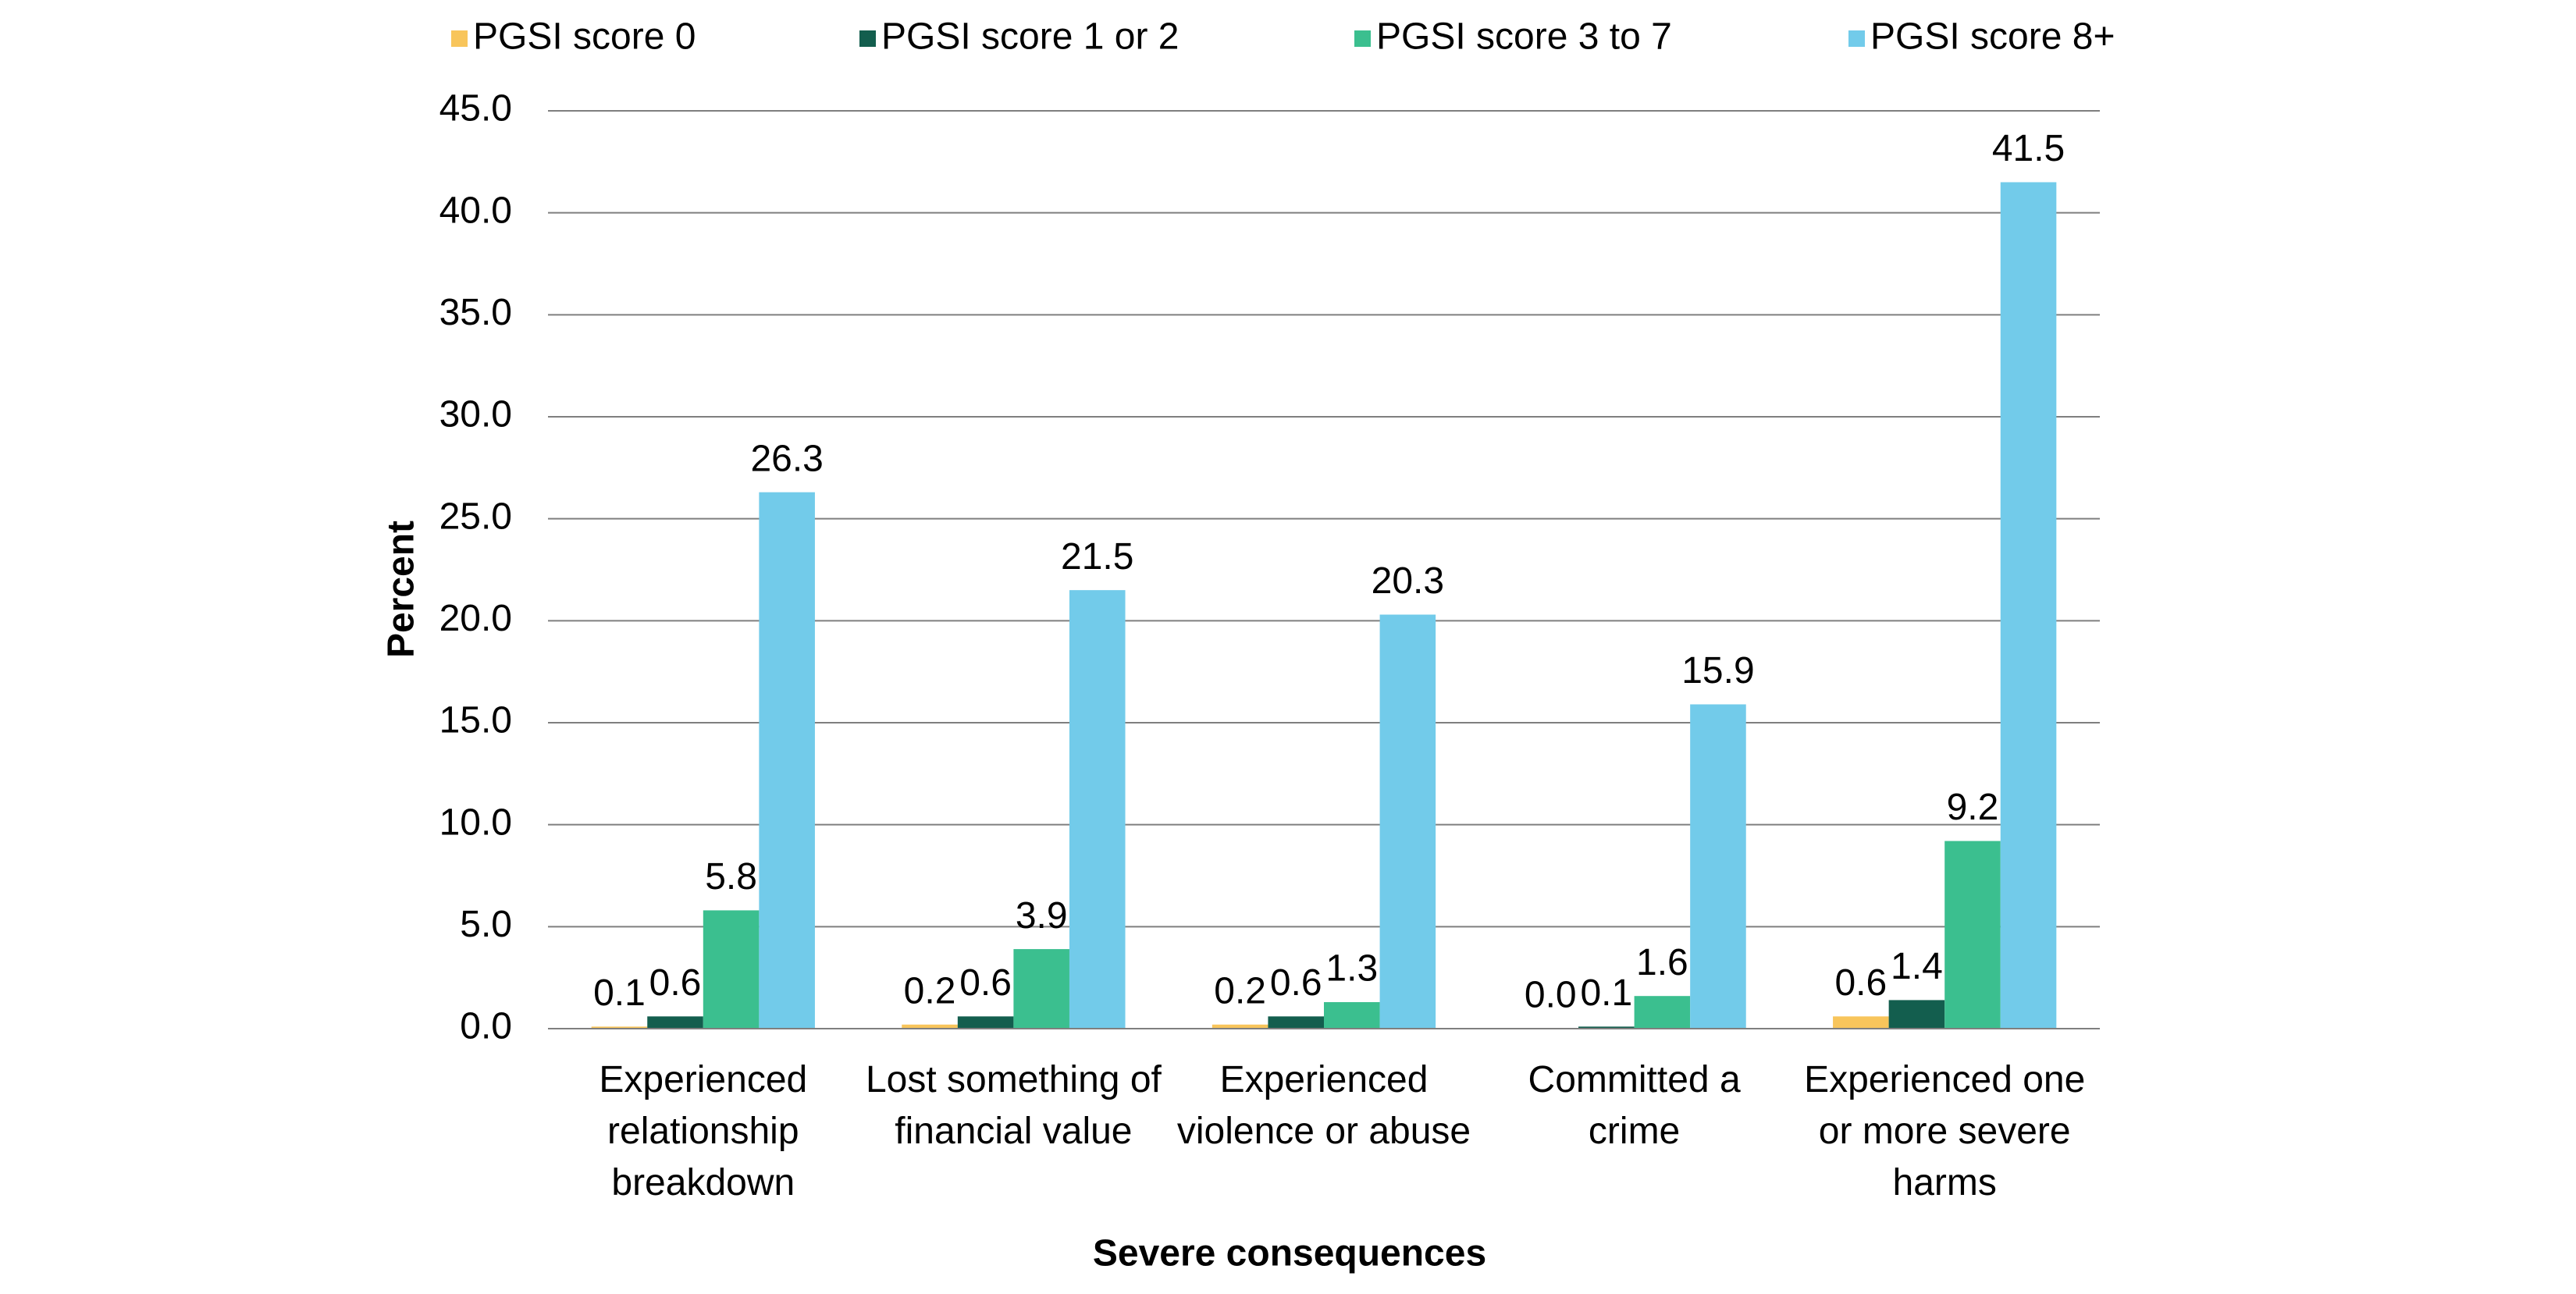 This screenshot has width=2576, height=1294. What do you see at coordinates (1097, 557) in the screenshot?
I see `data-label: 21.5` at bounding box center [1097, 557].